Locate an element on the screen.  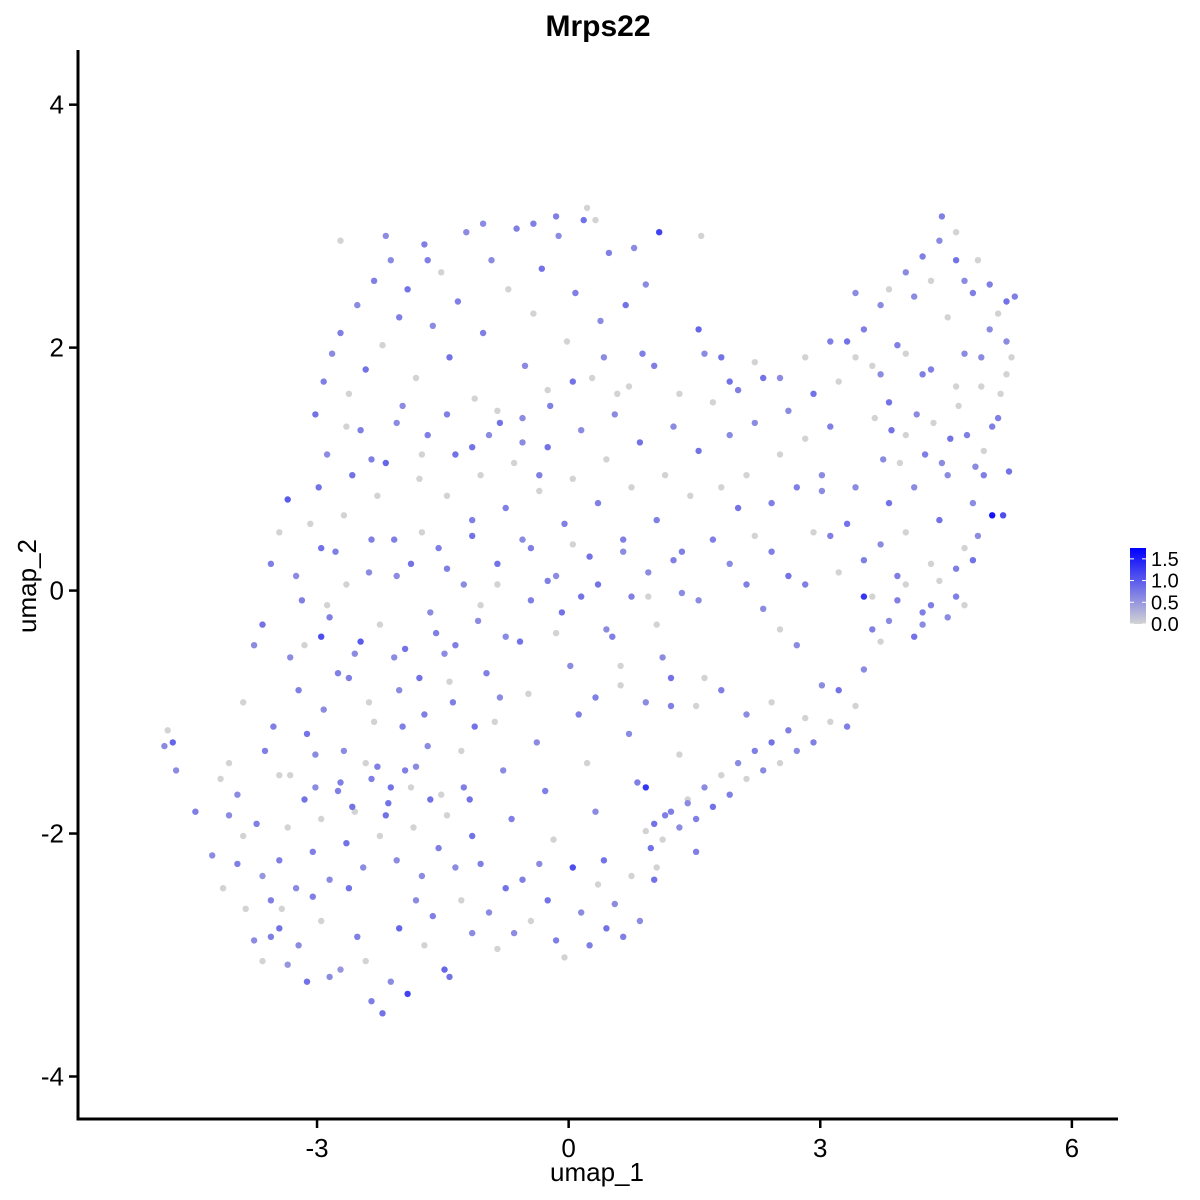
colorbar-ticks: 0.00.51.01.5 is located at coordinates (1154, 592).